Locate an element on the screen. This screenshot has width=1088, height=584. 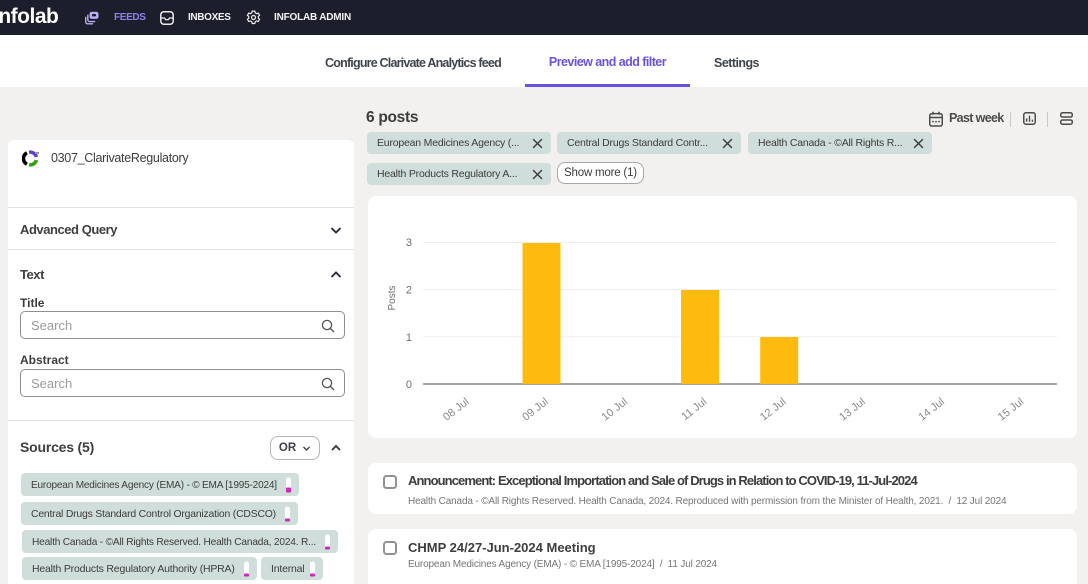
svg-text: 12 Jul is located at coordinates (773, 410).